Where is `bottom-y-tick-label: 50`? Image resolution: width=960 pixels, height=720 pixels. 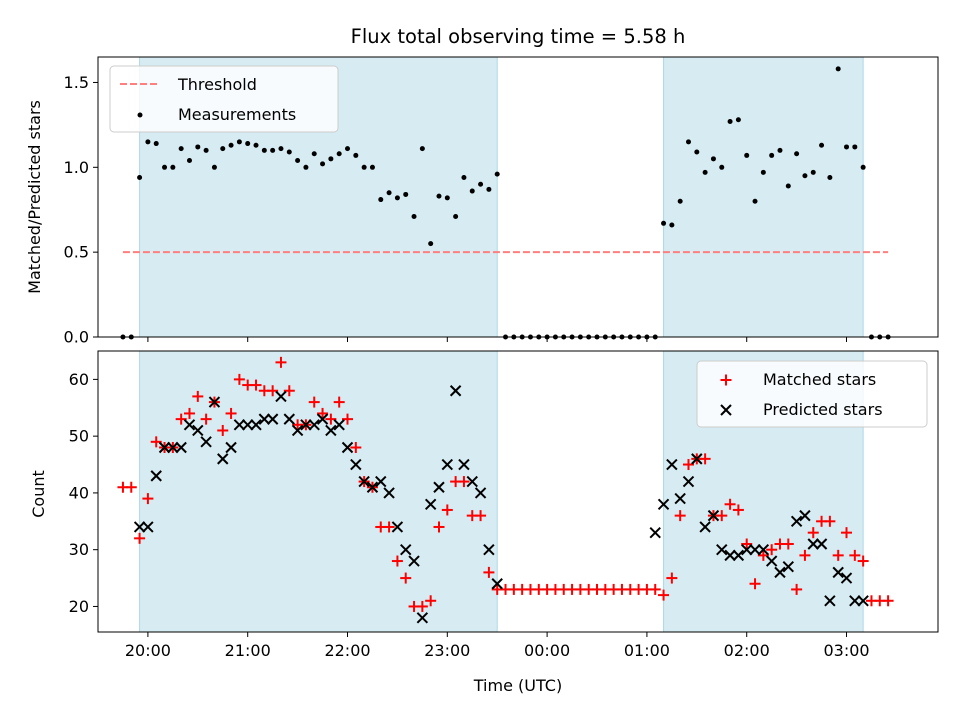 bottom-y-tick-label: 50 is located at coordinates (79, 436).